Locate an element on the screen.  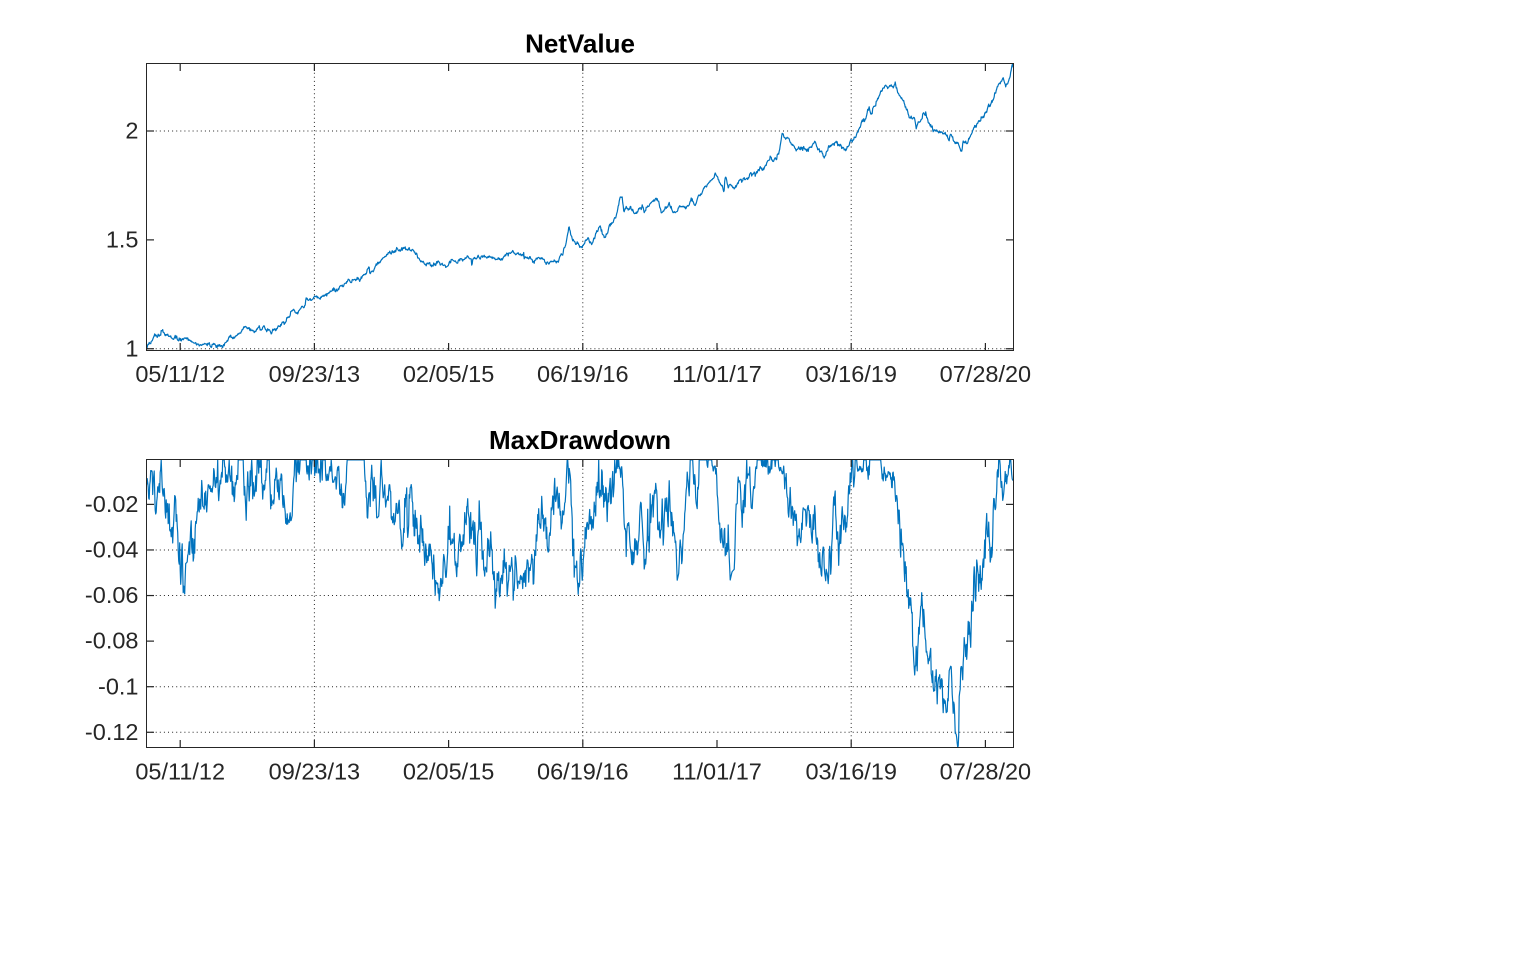
svg-text: -0.1 is located at coordinates (118, 686).